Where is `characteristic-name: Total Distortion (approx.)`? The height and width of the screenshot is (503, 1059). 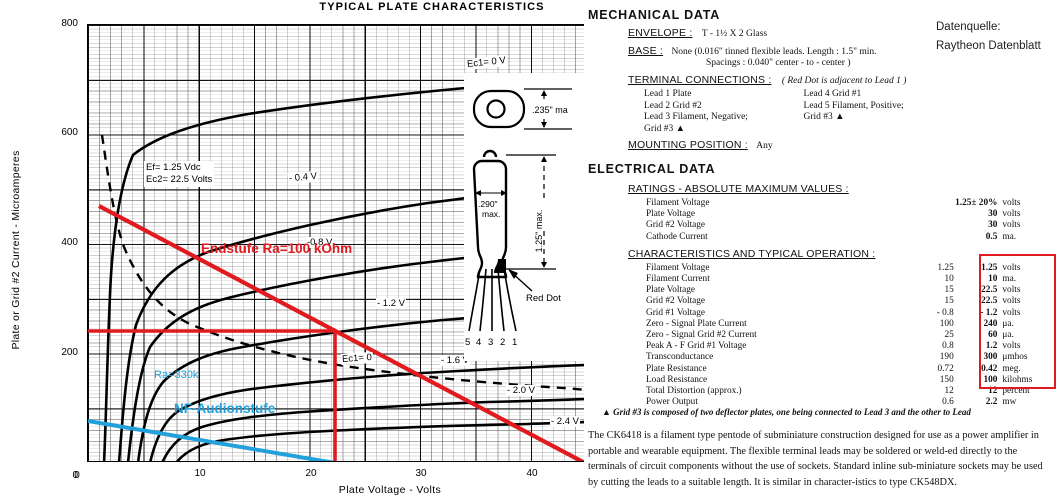 characteristic-name: Total Distortion (approx.) is located at coordinates (694, 391).